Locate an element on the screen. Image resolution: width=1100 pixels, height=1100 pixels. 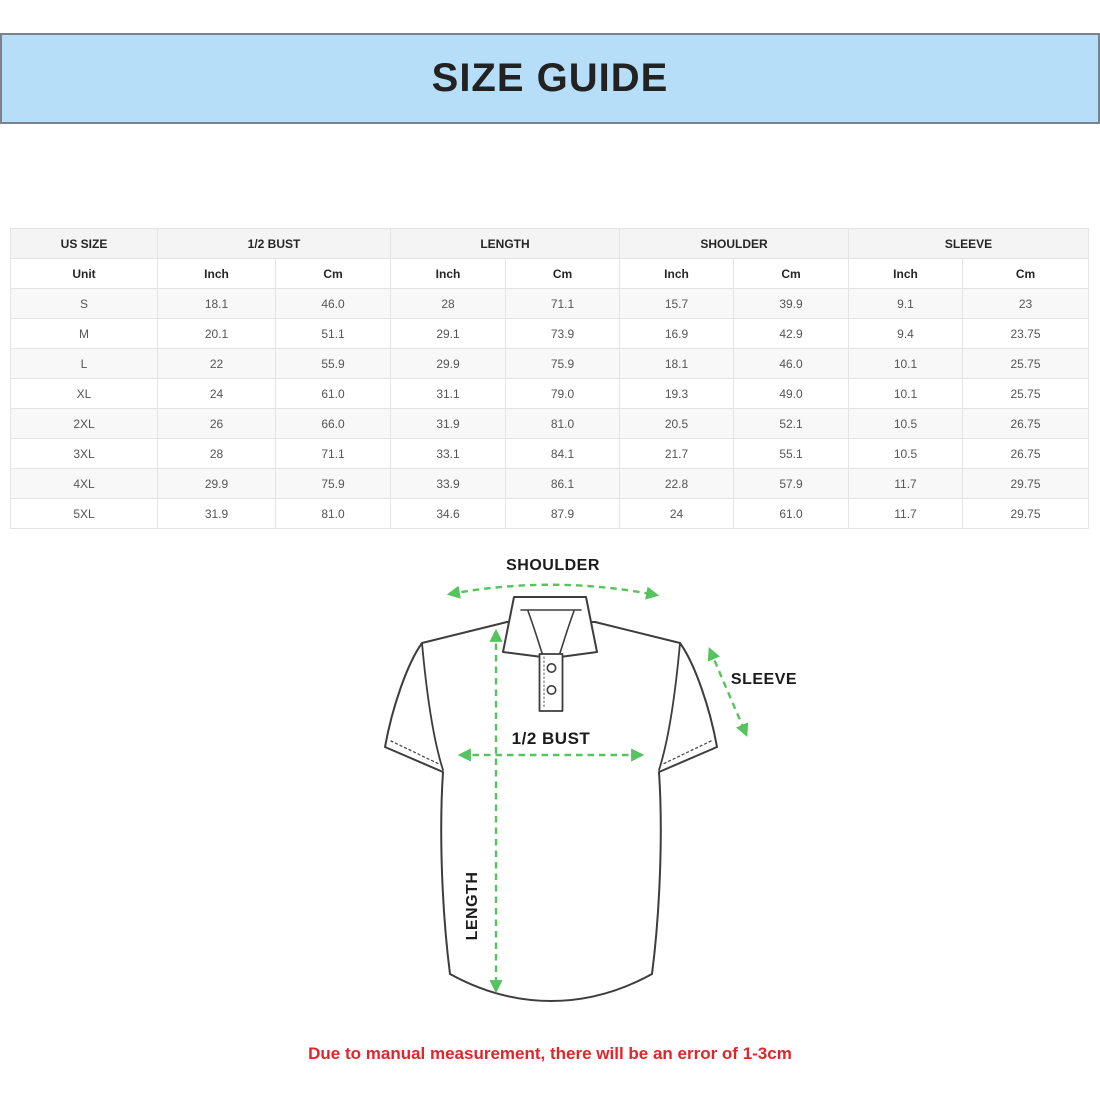
size-name-cell: 3XL is located at coordinates (84, 453).